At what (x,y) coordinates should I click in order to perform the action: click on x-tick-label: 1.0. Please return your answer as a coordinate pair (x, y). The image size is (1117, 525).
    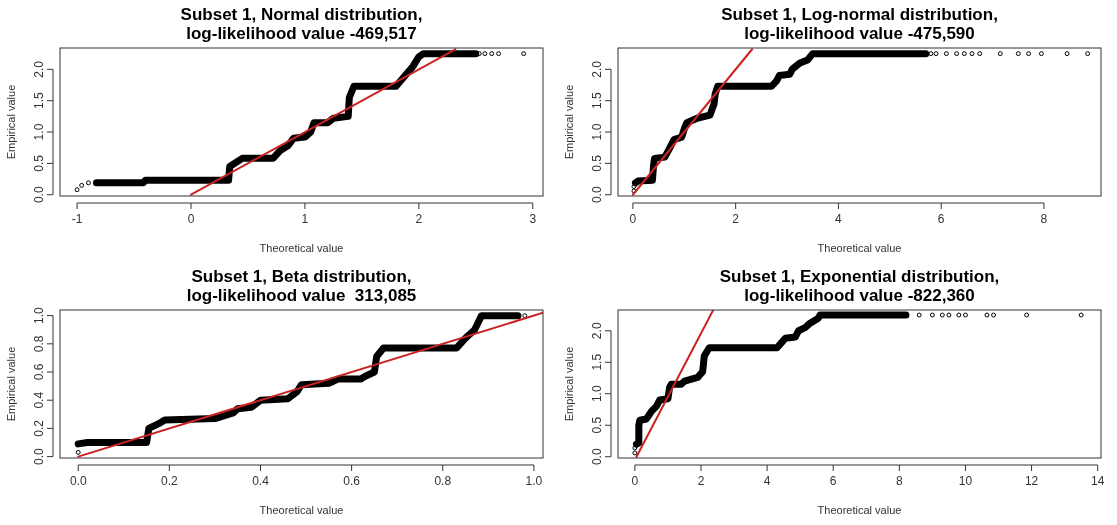
    Looking at the image, I should click on (534, 481).